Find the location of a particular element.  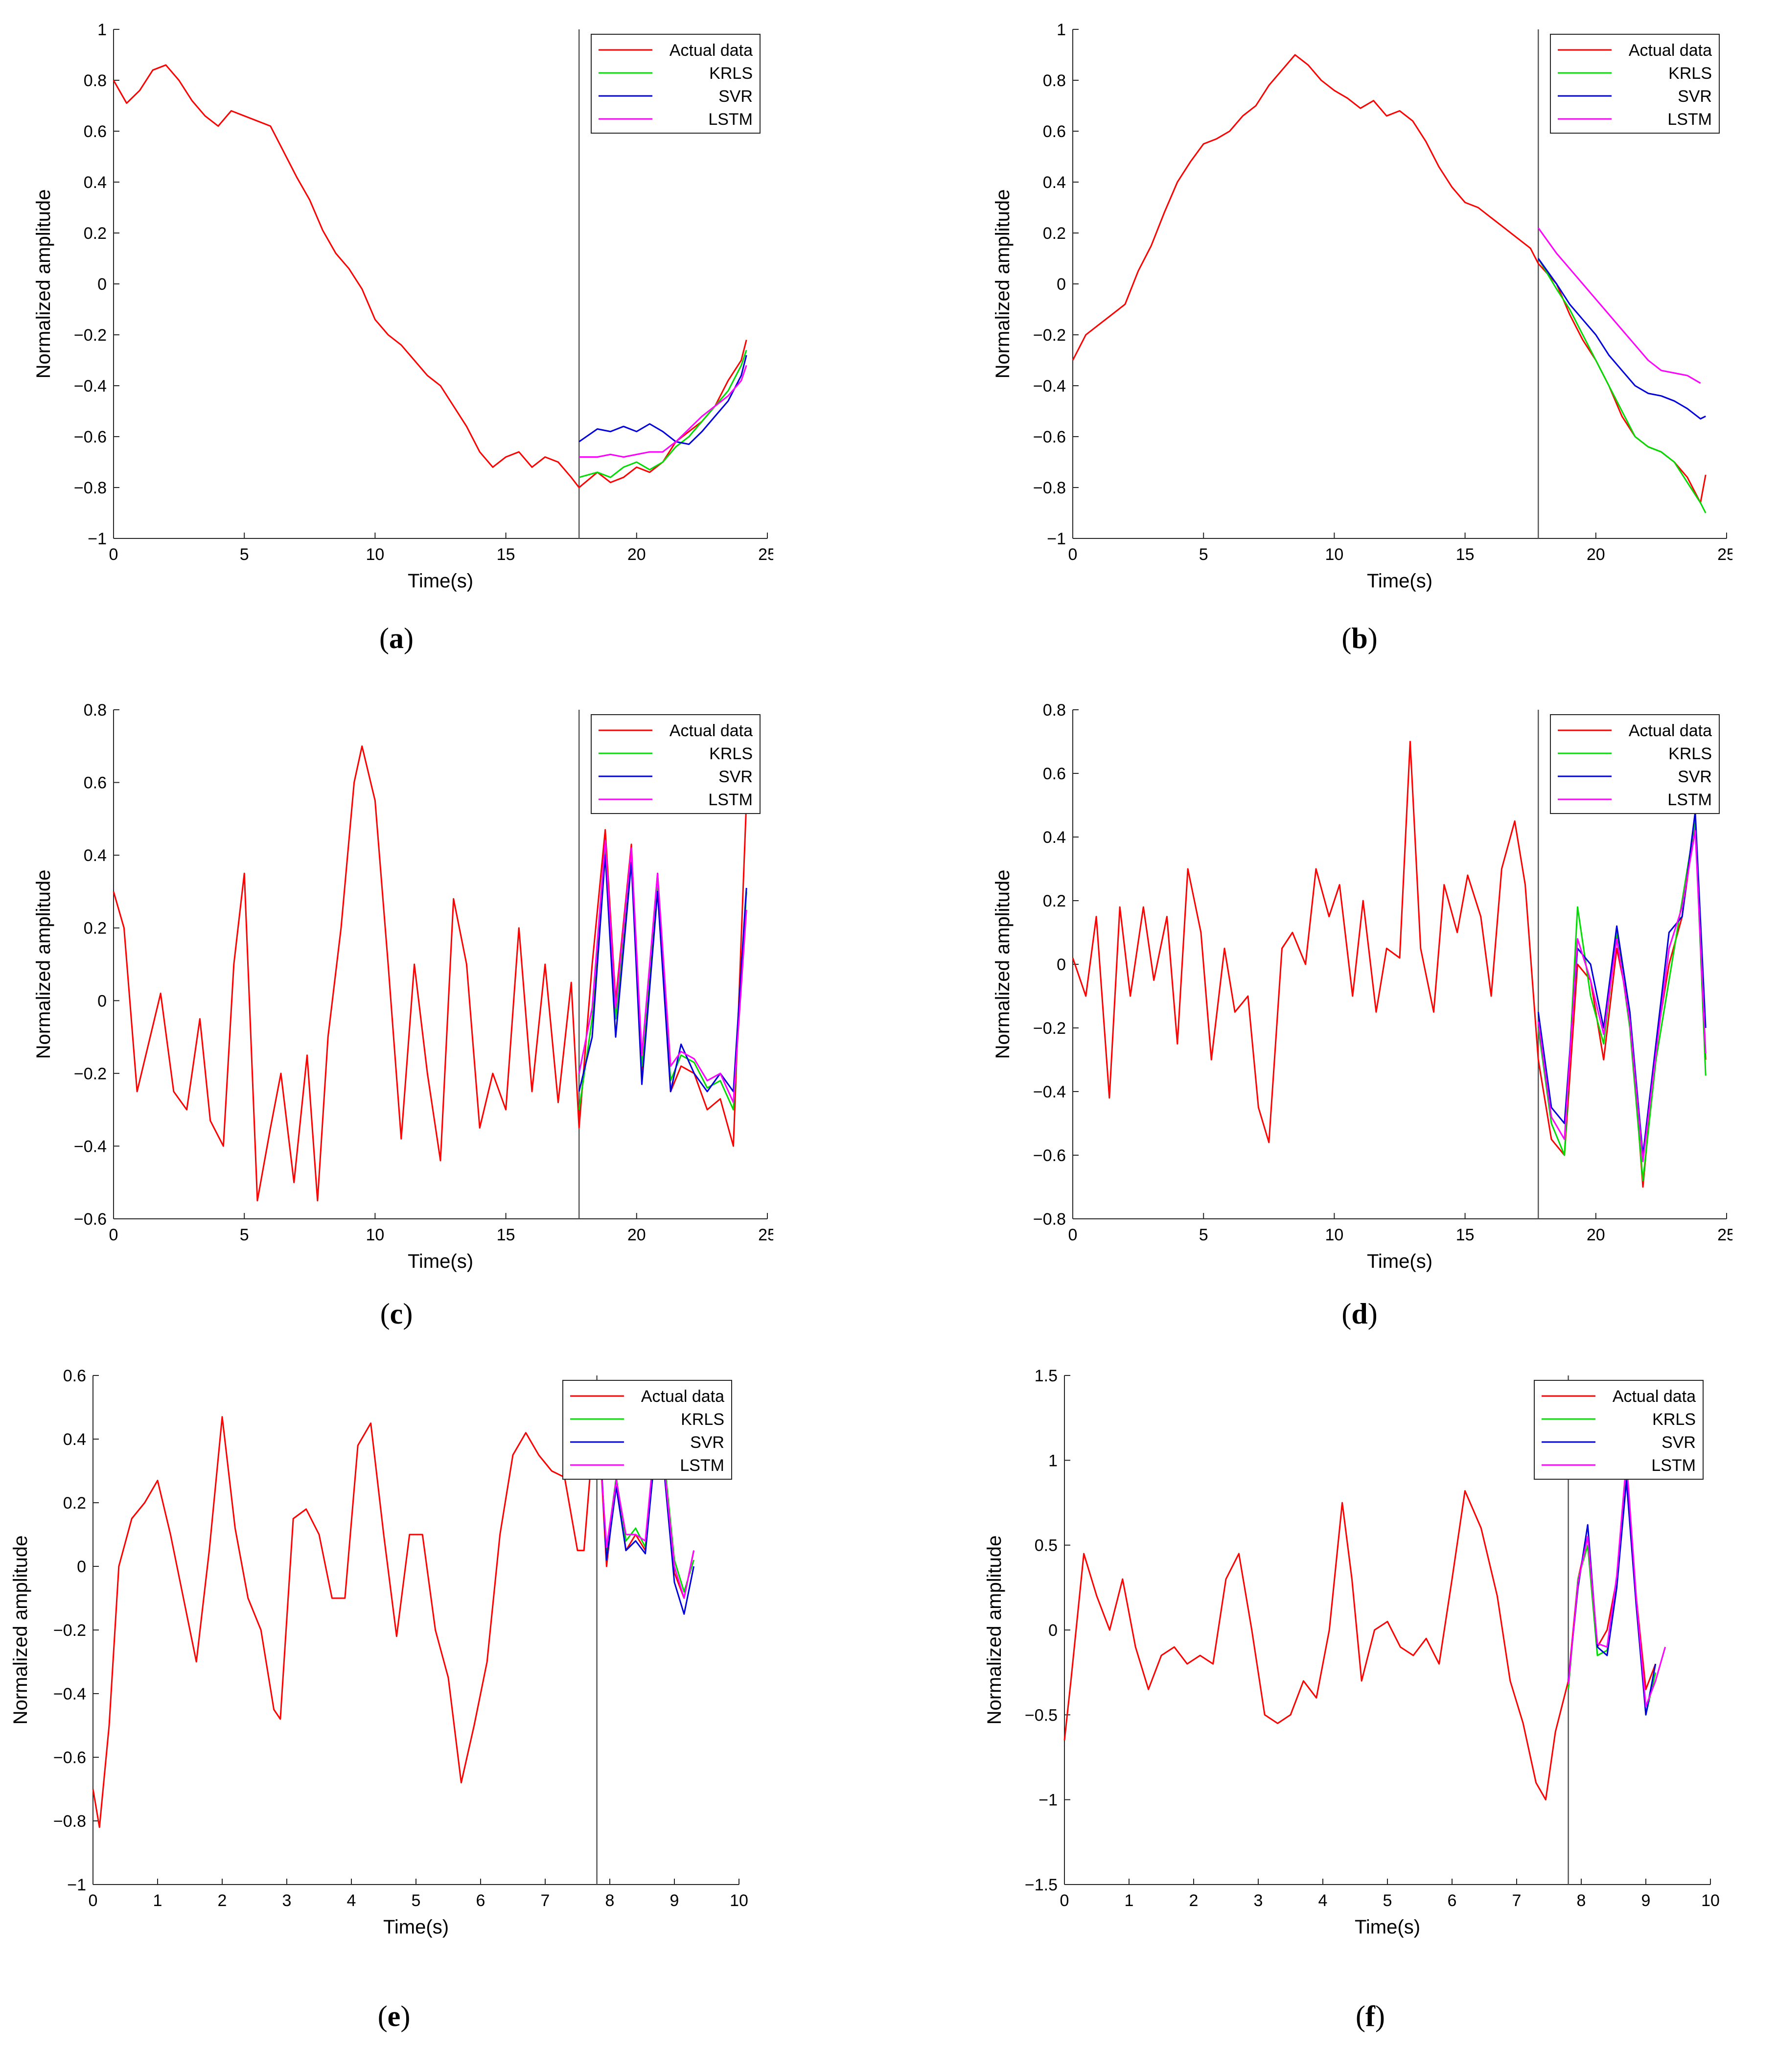

caption-b: (b) is located at coordinates (1359, 638).